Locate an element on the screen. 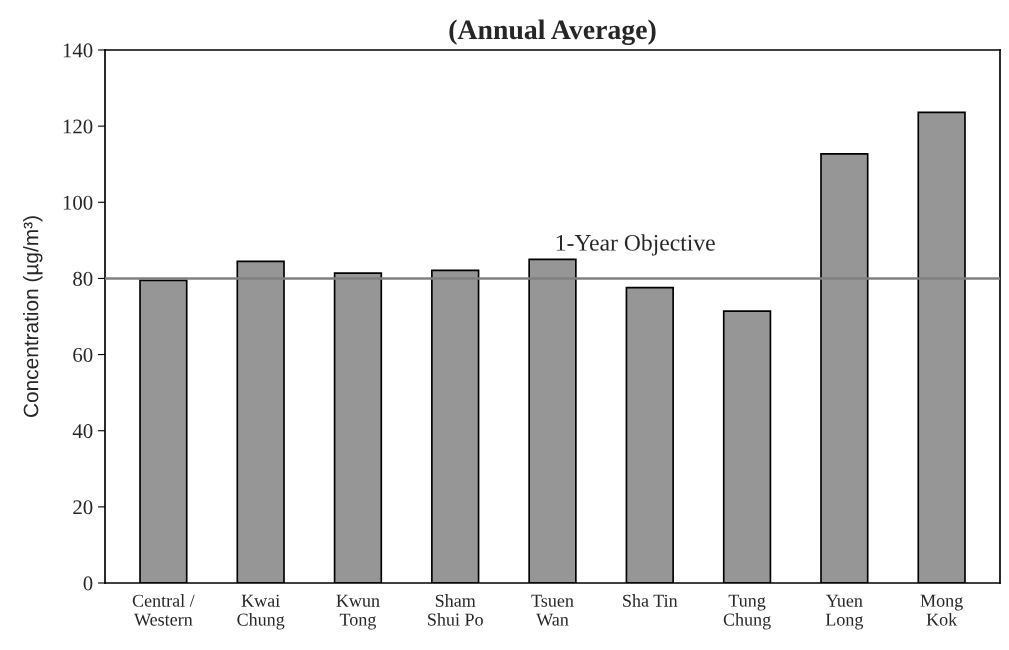 This screenshot has width=1009, height=650. y-tick-label: 60 is located at coordinates (83, 354).